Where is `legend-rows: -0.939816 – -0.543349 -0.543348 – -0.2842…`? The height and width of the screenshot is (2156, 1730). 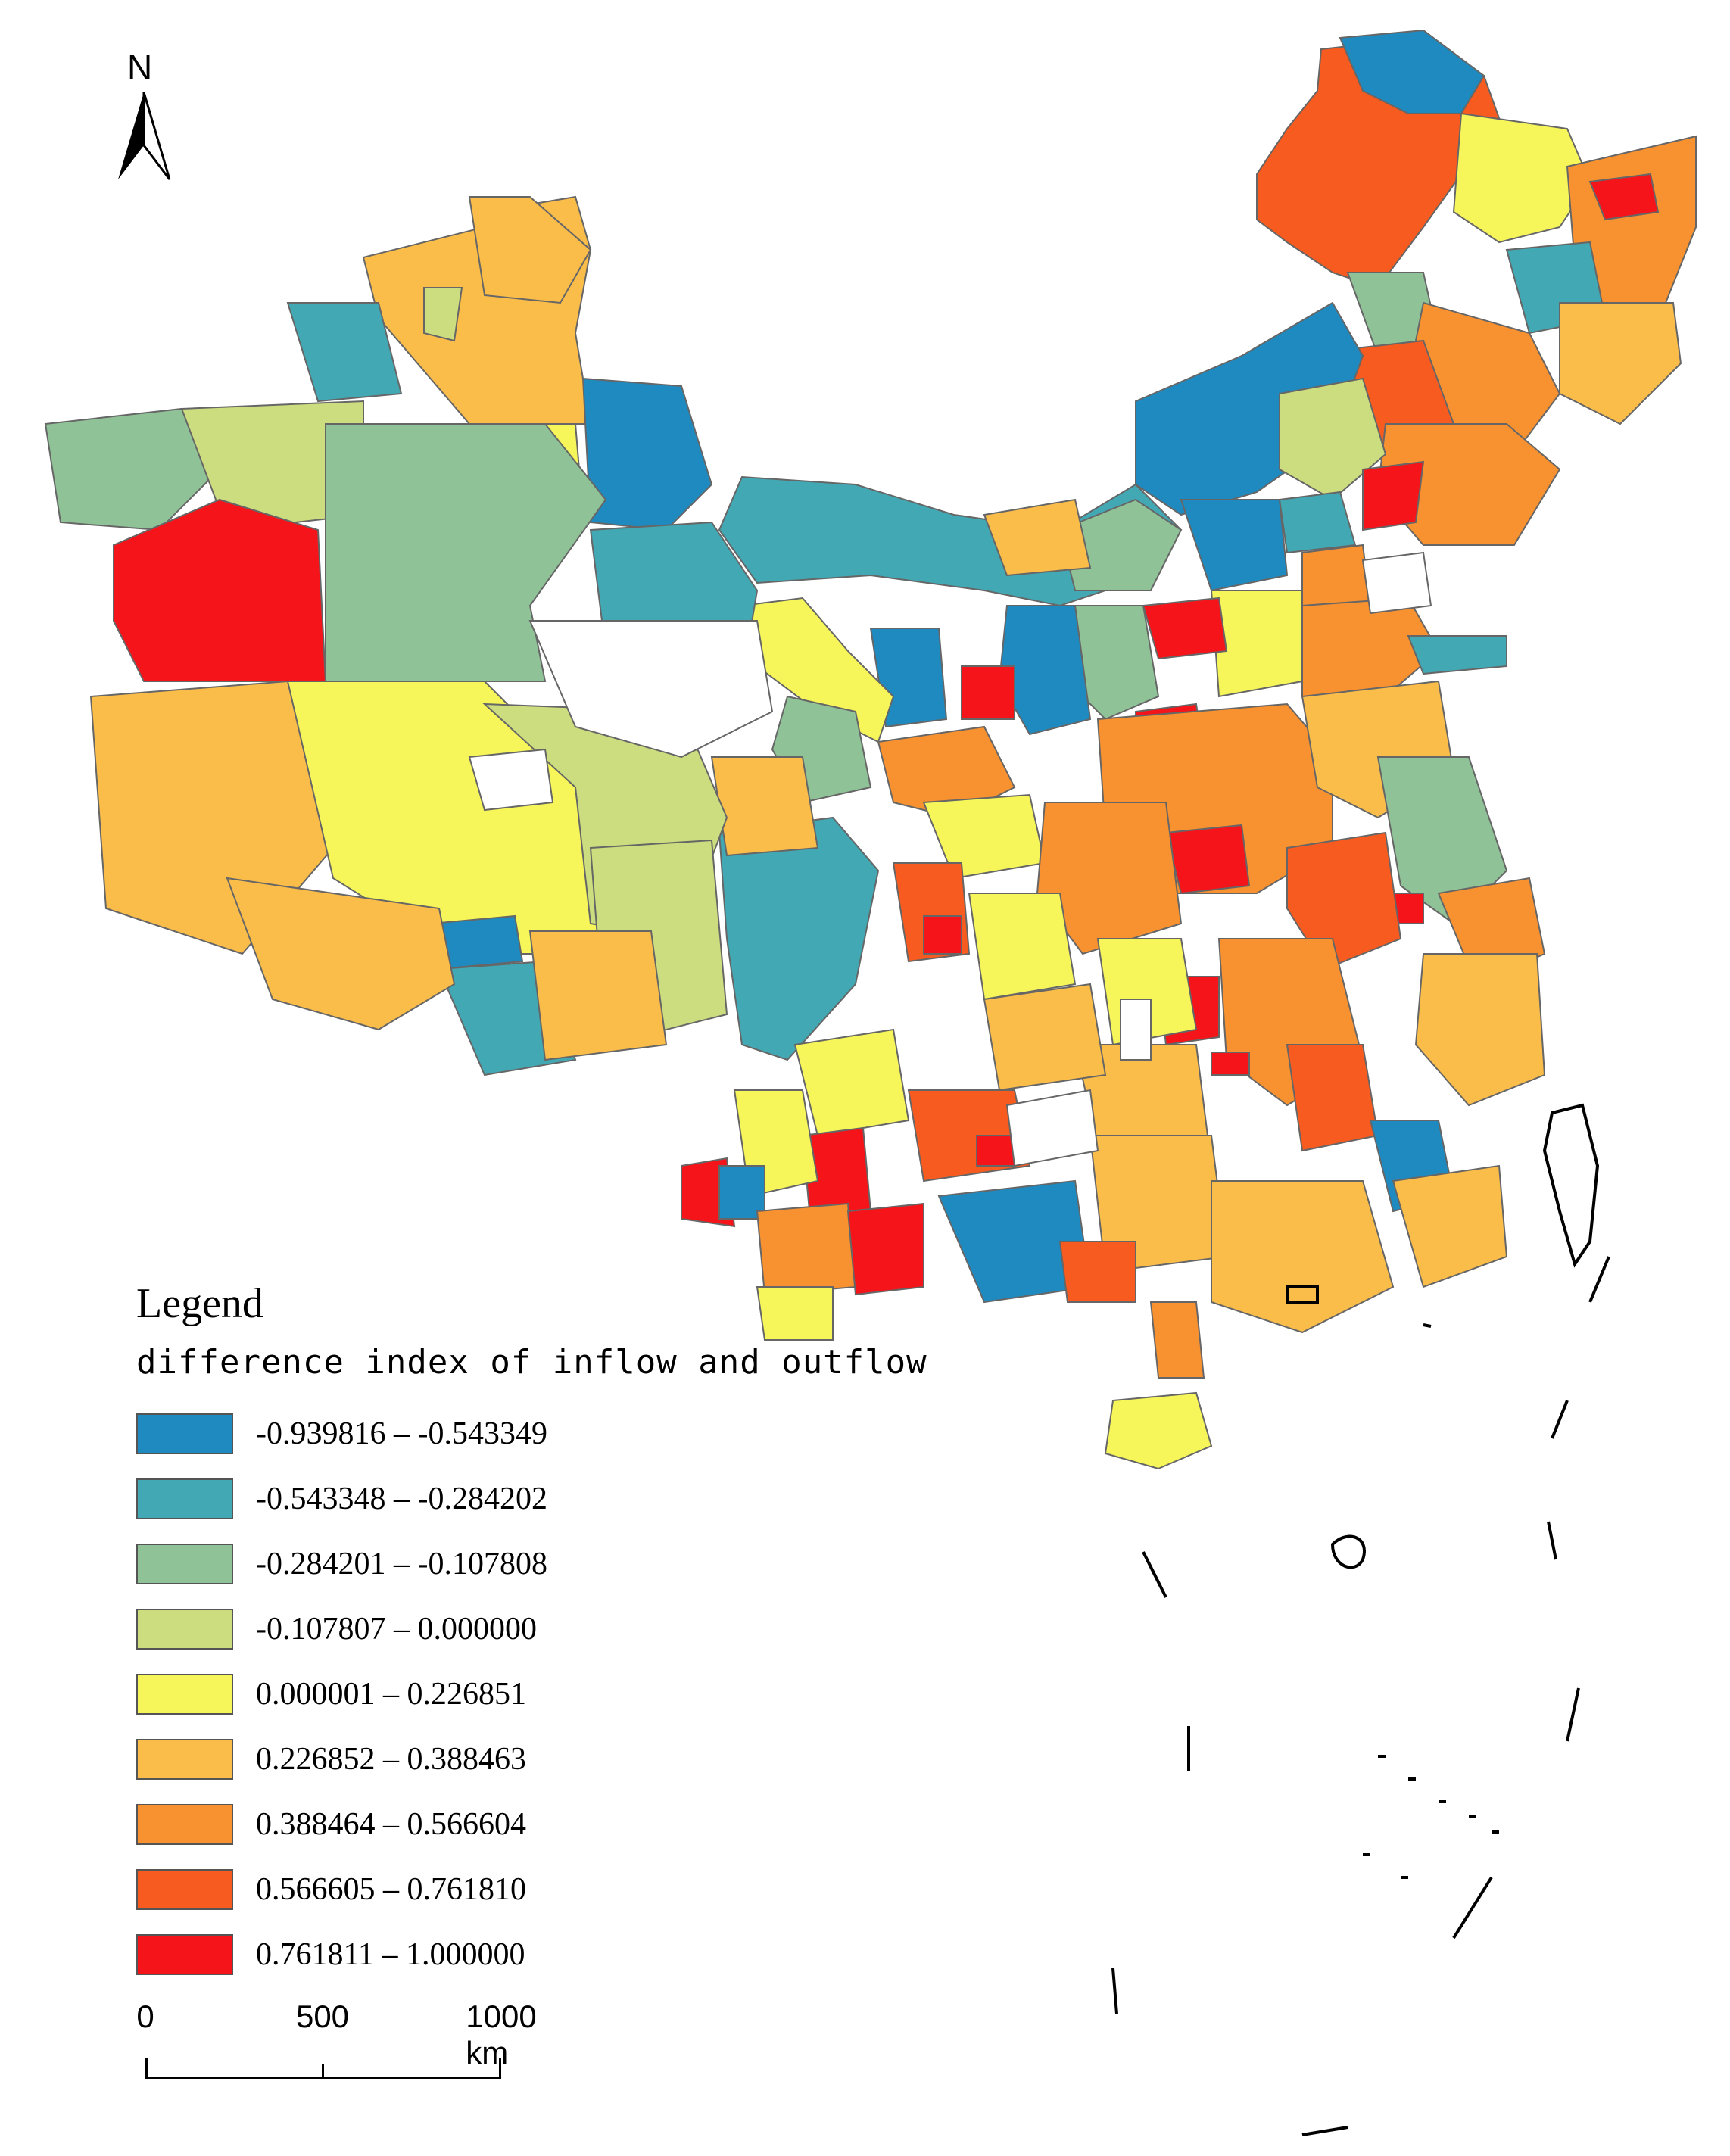
legend-rows: -0.939816 – -0.543349 -0.543348 – -0.2842… is located at coordinates (552, 1694).